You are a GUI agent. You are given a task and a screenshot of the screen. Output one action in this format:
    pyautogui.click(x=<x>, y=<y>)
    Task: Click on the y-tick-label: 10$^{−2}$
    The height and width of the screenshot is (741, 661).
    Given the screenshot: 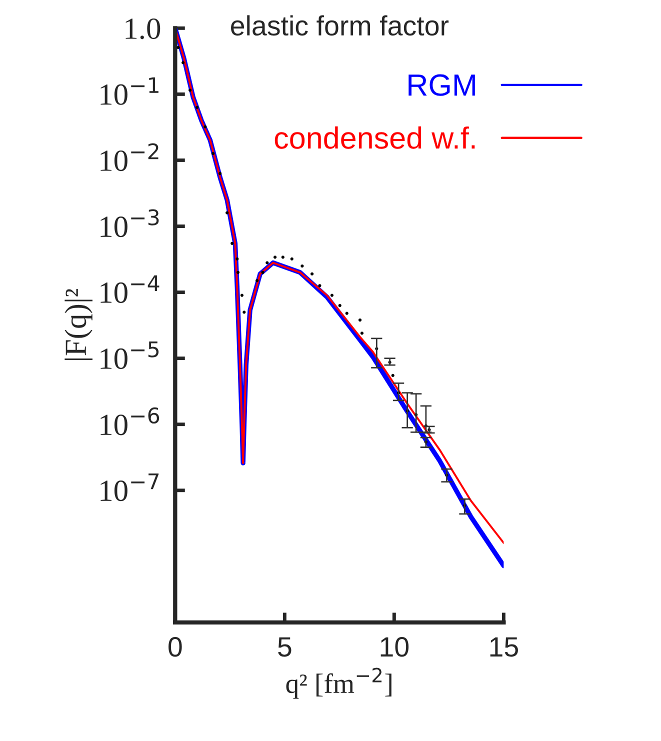 What is the action you would take?
    pyautogui.click(x=129, y=157)
    